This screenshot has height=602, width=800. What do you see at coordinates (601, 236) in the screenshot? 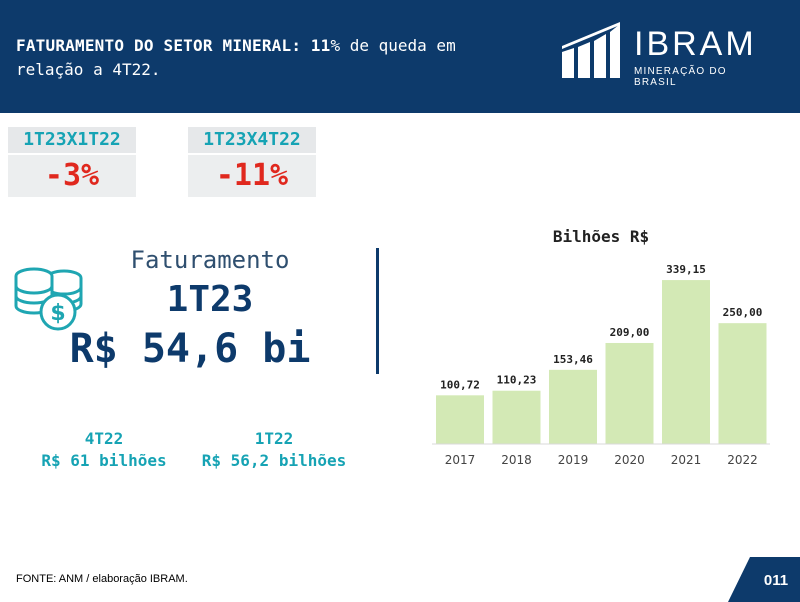
I see `chart-title: Bilhões R$` at bounding box center [601, 236].